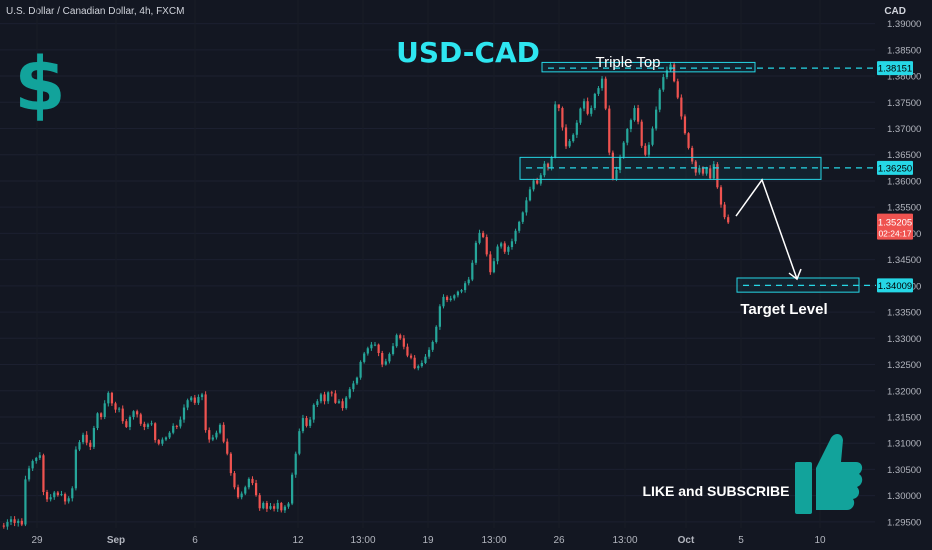 This screenshot has width=932, height=550. Describe the element at coordinates (624, 540) in the screenshot. I see `x-tick-label: 13:00` at that location.